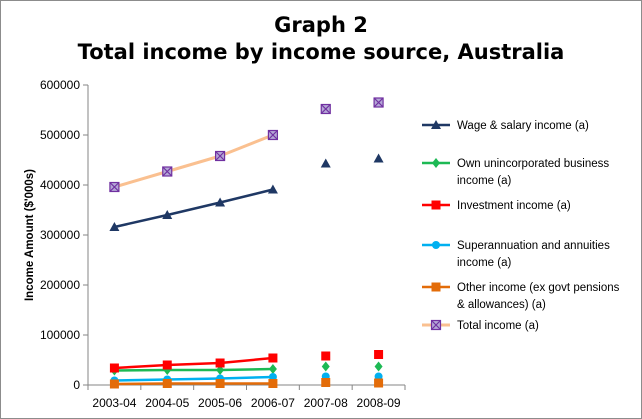  Describe the element at coordinates (273, 403) in the screenshot. I see `x-tick-label: 2006-07` at that location.